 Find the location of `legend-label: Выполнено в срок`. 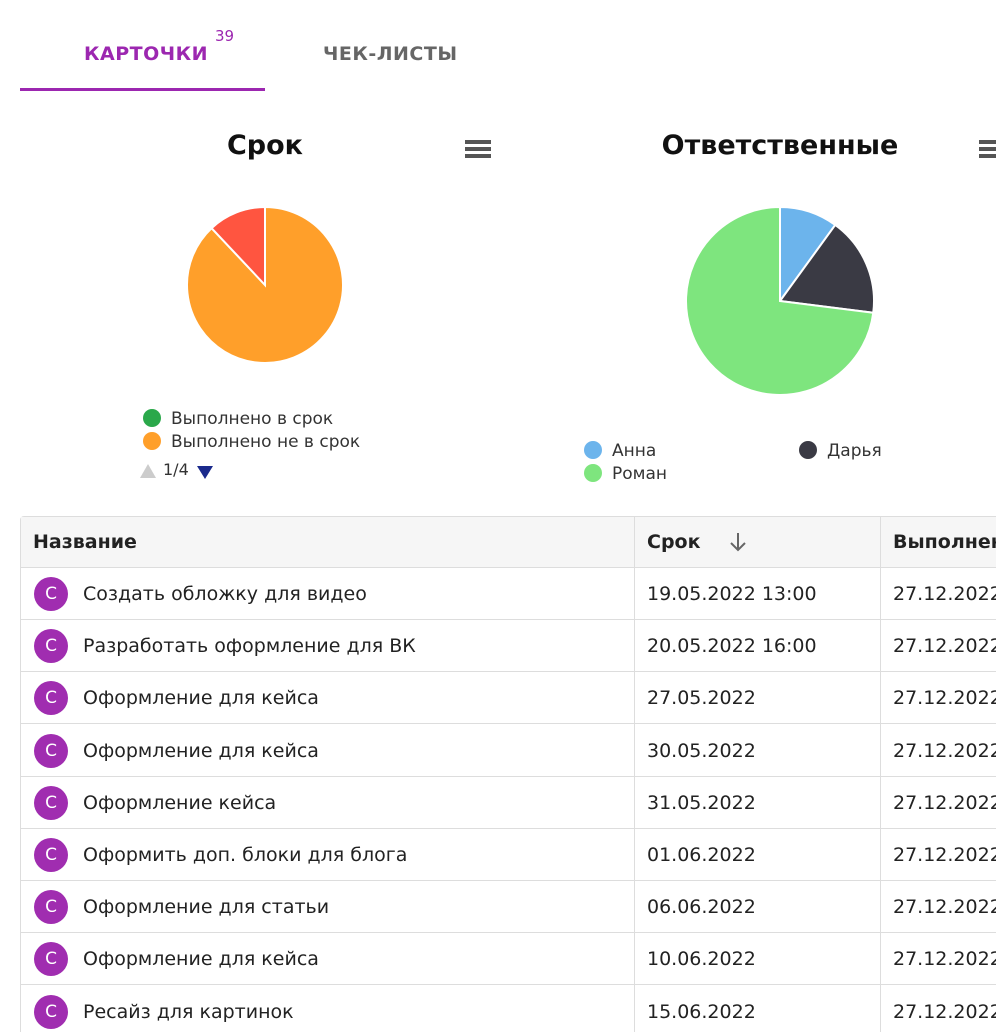

legend-label: Выполнено в срок is located at coordinates (252, 419).